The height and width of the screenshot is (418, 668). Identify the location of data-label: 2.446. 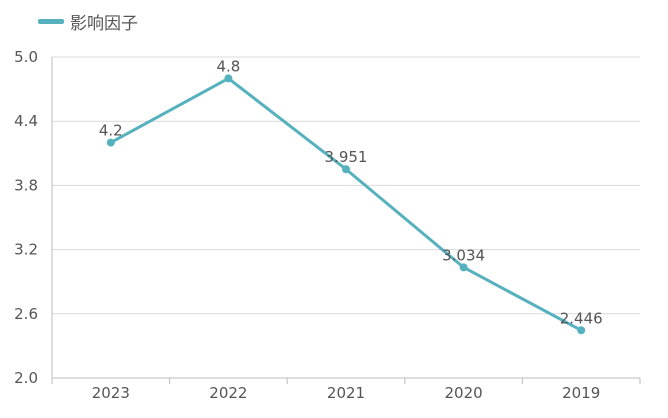
(581, 318).